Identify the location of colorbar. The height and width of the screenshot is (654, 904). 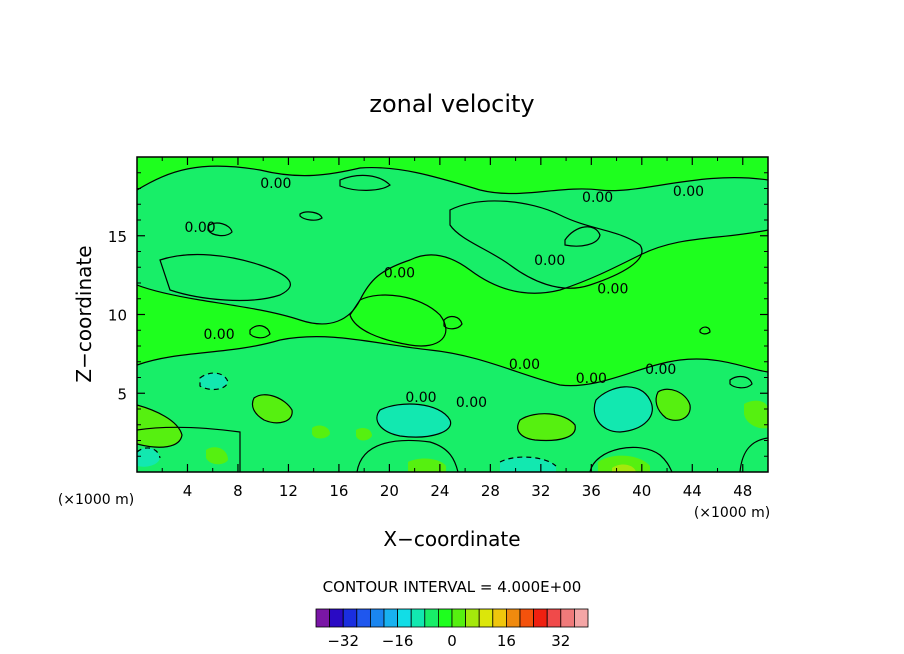
(452, 618).